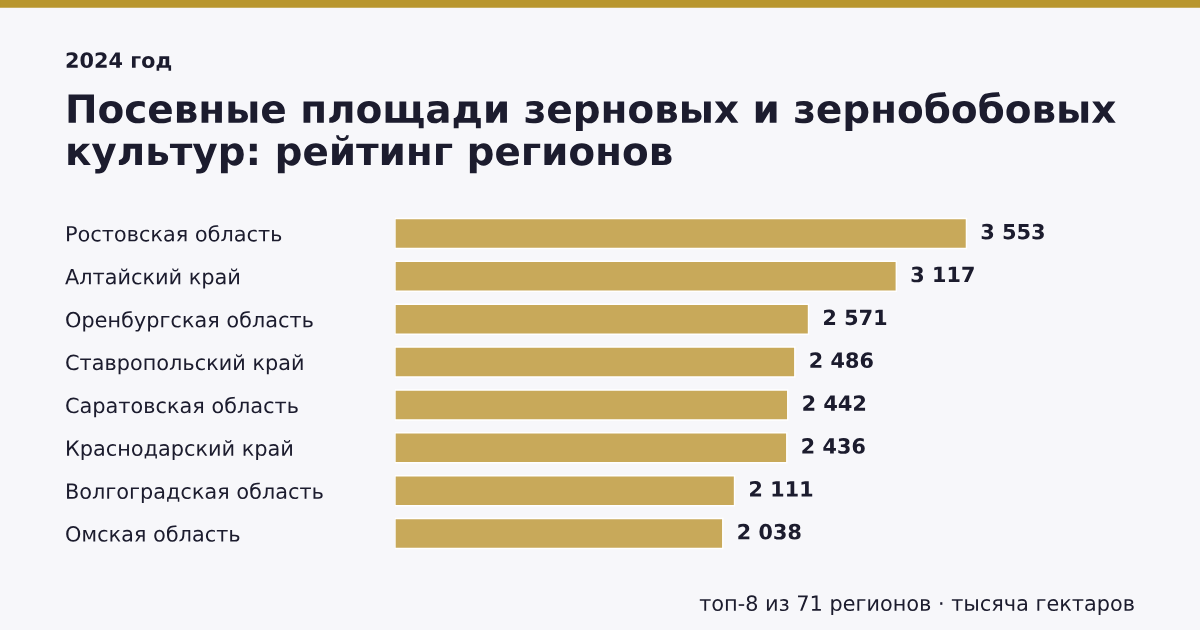 The width and height of the screenshot is (1200, 630). I want to click on y-tick-label: Алтайский край, so click(152, 278).